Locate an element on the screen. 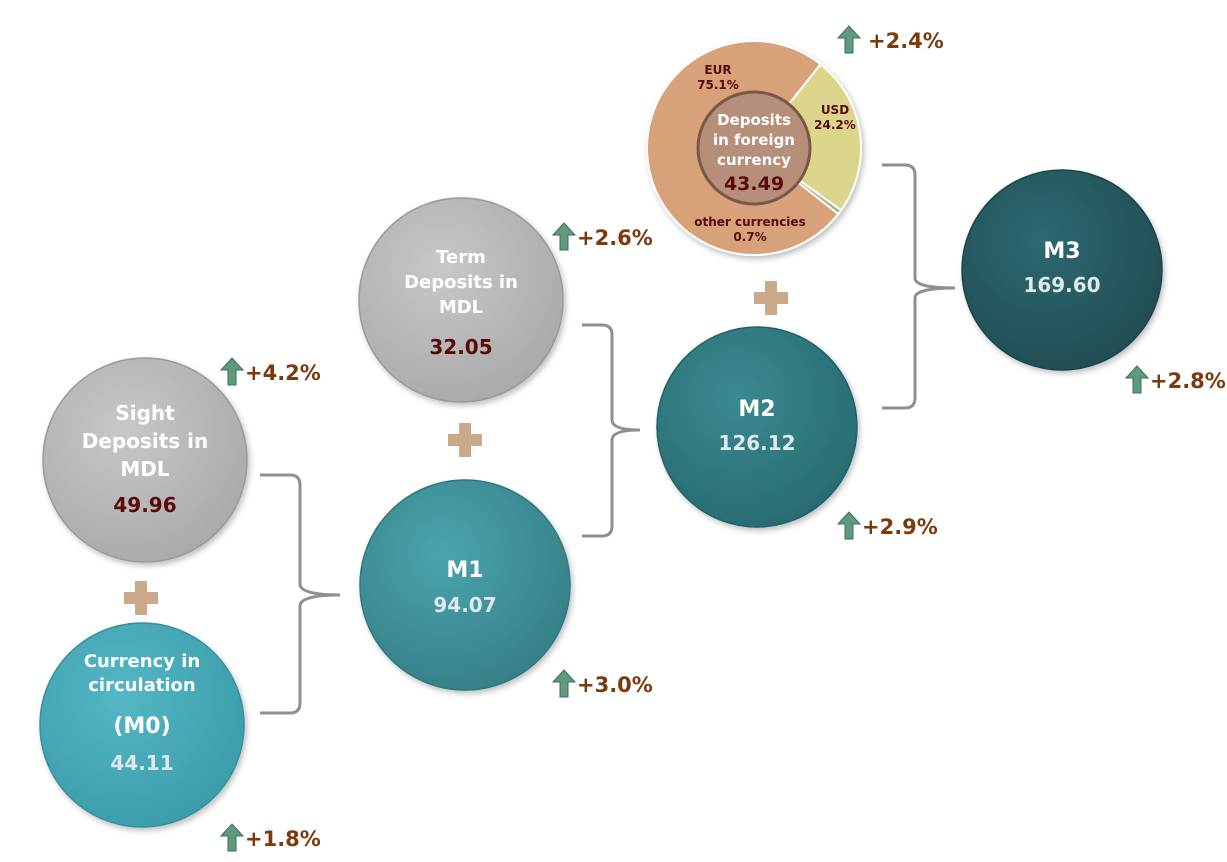 Image resolution: width=1227 pixels, height=862 pixels. m1-value: 94.07 is located at coordinates (464, 605).